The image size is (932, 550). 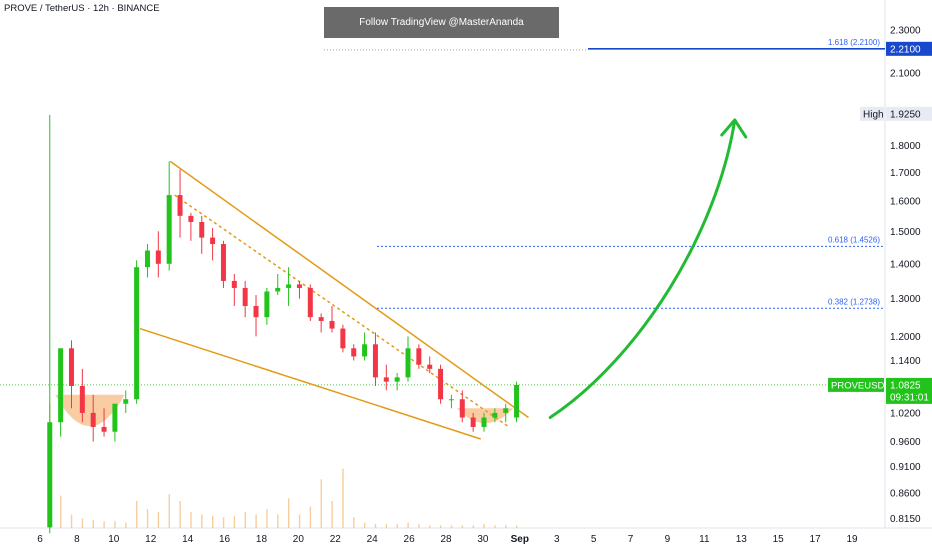 What do you see at coordinates (704, 539) in the screenshot?
I see `time-tick-label: 11` at bounding box center [704, 539].